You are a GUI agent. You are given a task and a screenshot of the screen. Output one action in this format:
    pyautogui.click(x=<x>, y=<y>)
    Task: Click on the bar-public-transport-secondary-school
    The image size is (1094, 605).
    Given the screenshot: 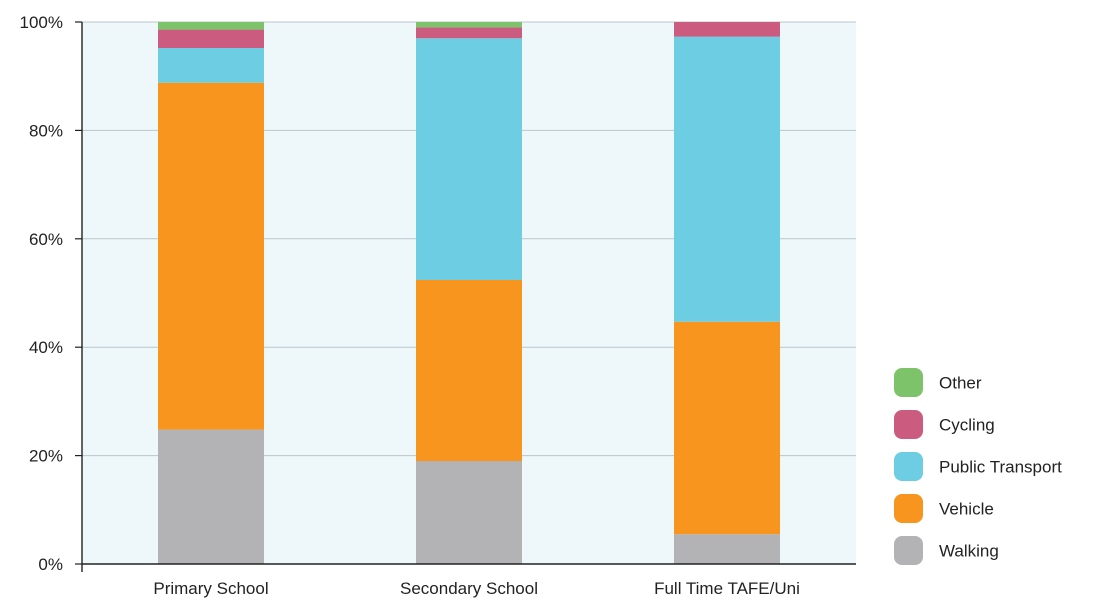 What is the action you would take?
    pyautogui.click(x=469, y=159)
    